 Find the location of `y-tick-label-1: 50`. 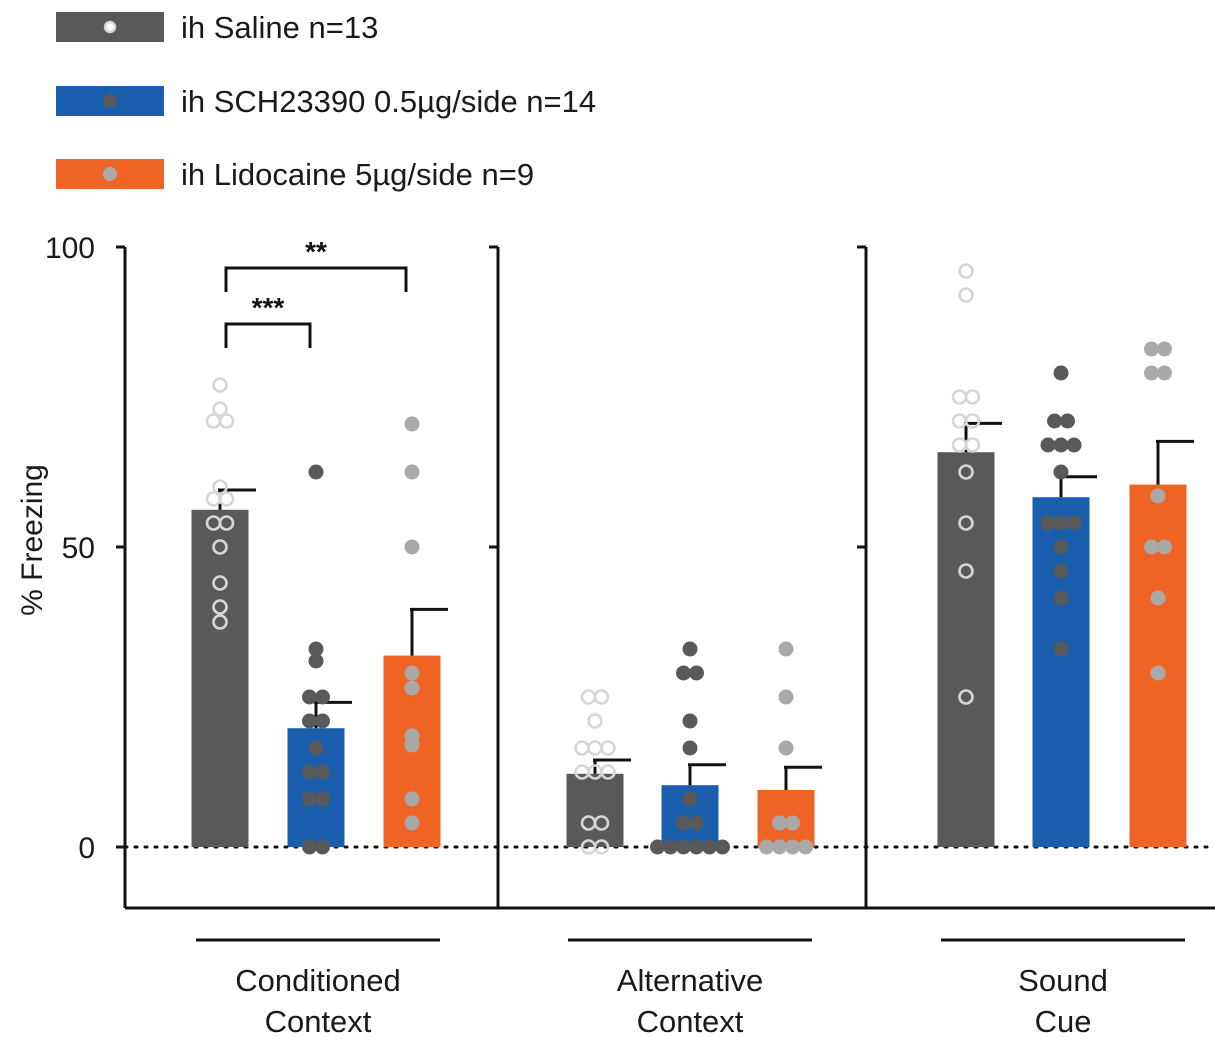

y-tick-label-1: 50 is located at coordinates (78, 548).